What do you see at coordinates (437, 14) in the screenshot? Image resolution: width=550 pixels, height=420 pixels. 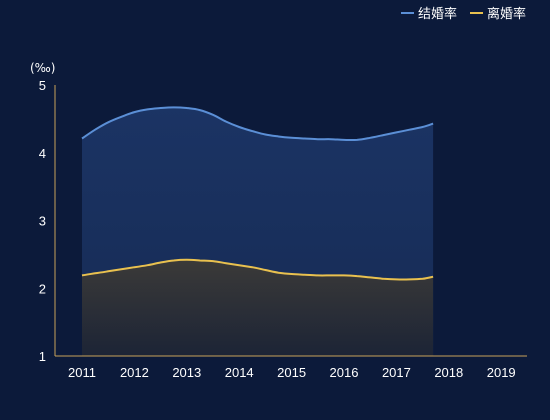 I see `legend-label-marriage: 结婚率` at bounding box center [437, 14].